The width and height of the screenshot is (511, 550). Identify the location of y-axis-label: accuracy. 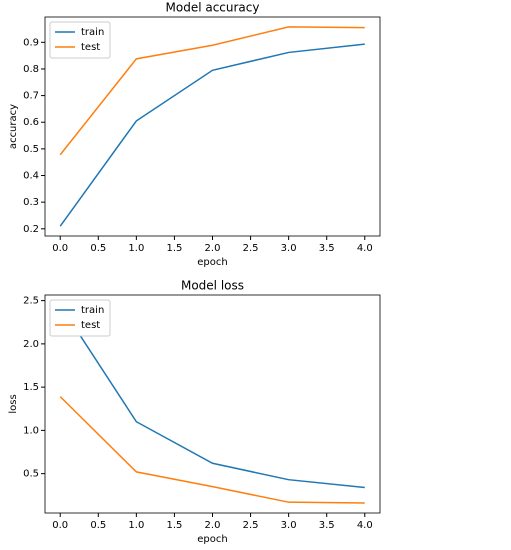
(13, 126).